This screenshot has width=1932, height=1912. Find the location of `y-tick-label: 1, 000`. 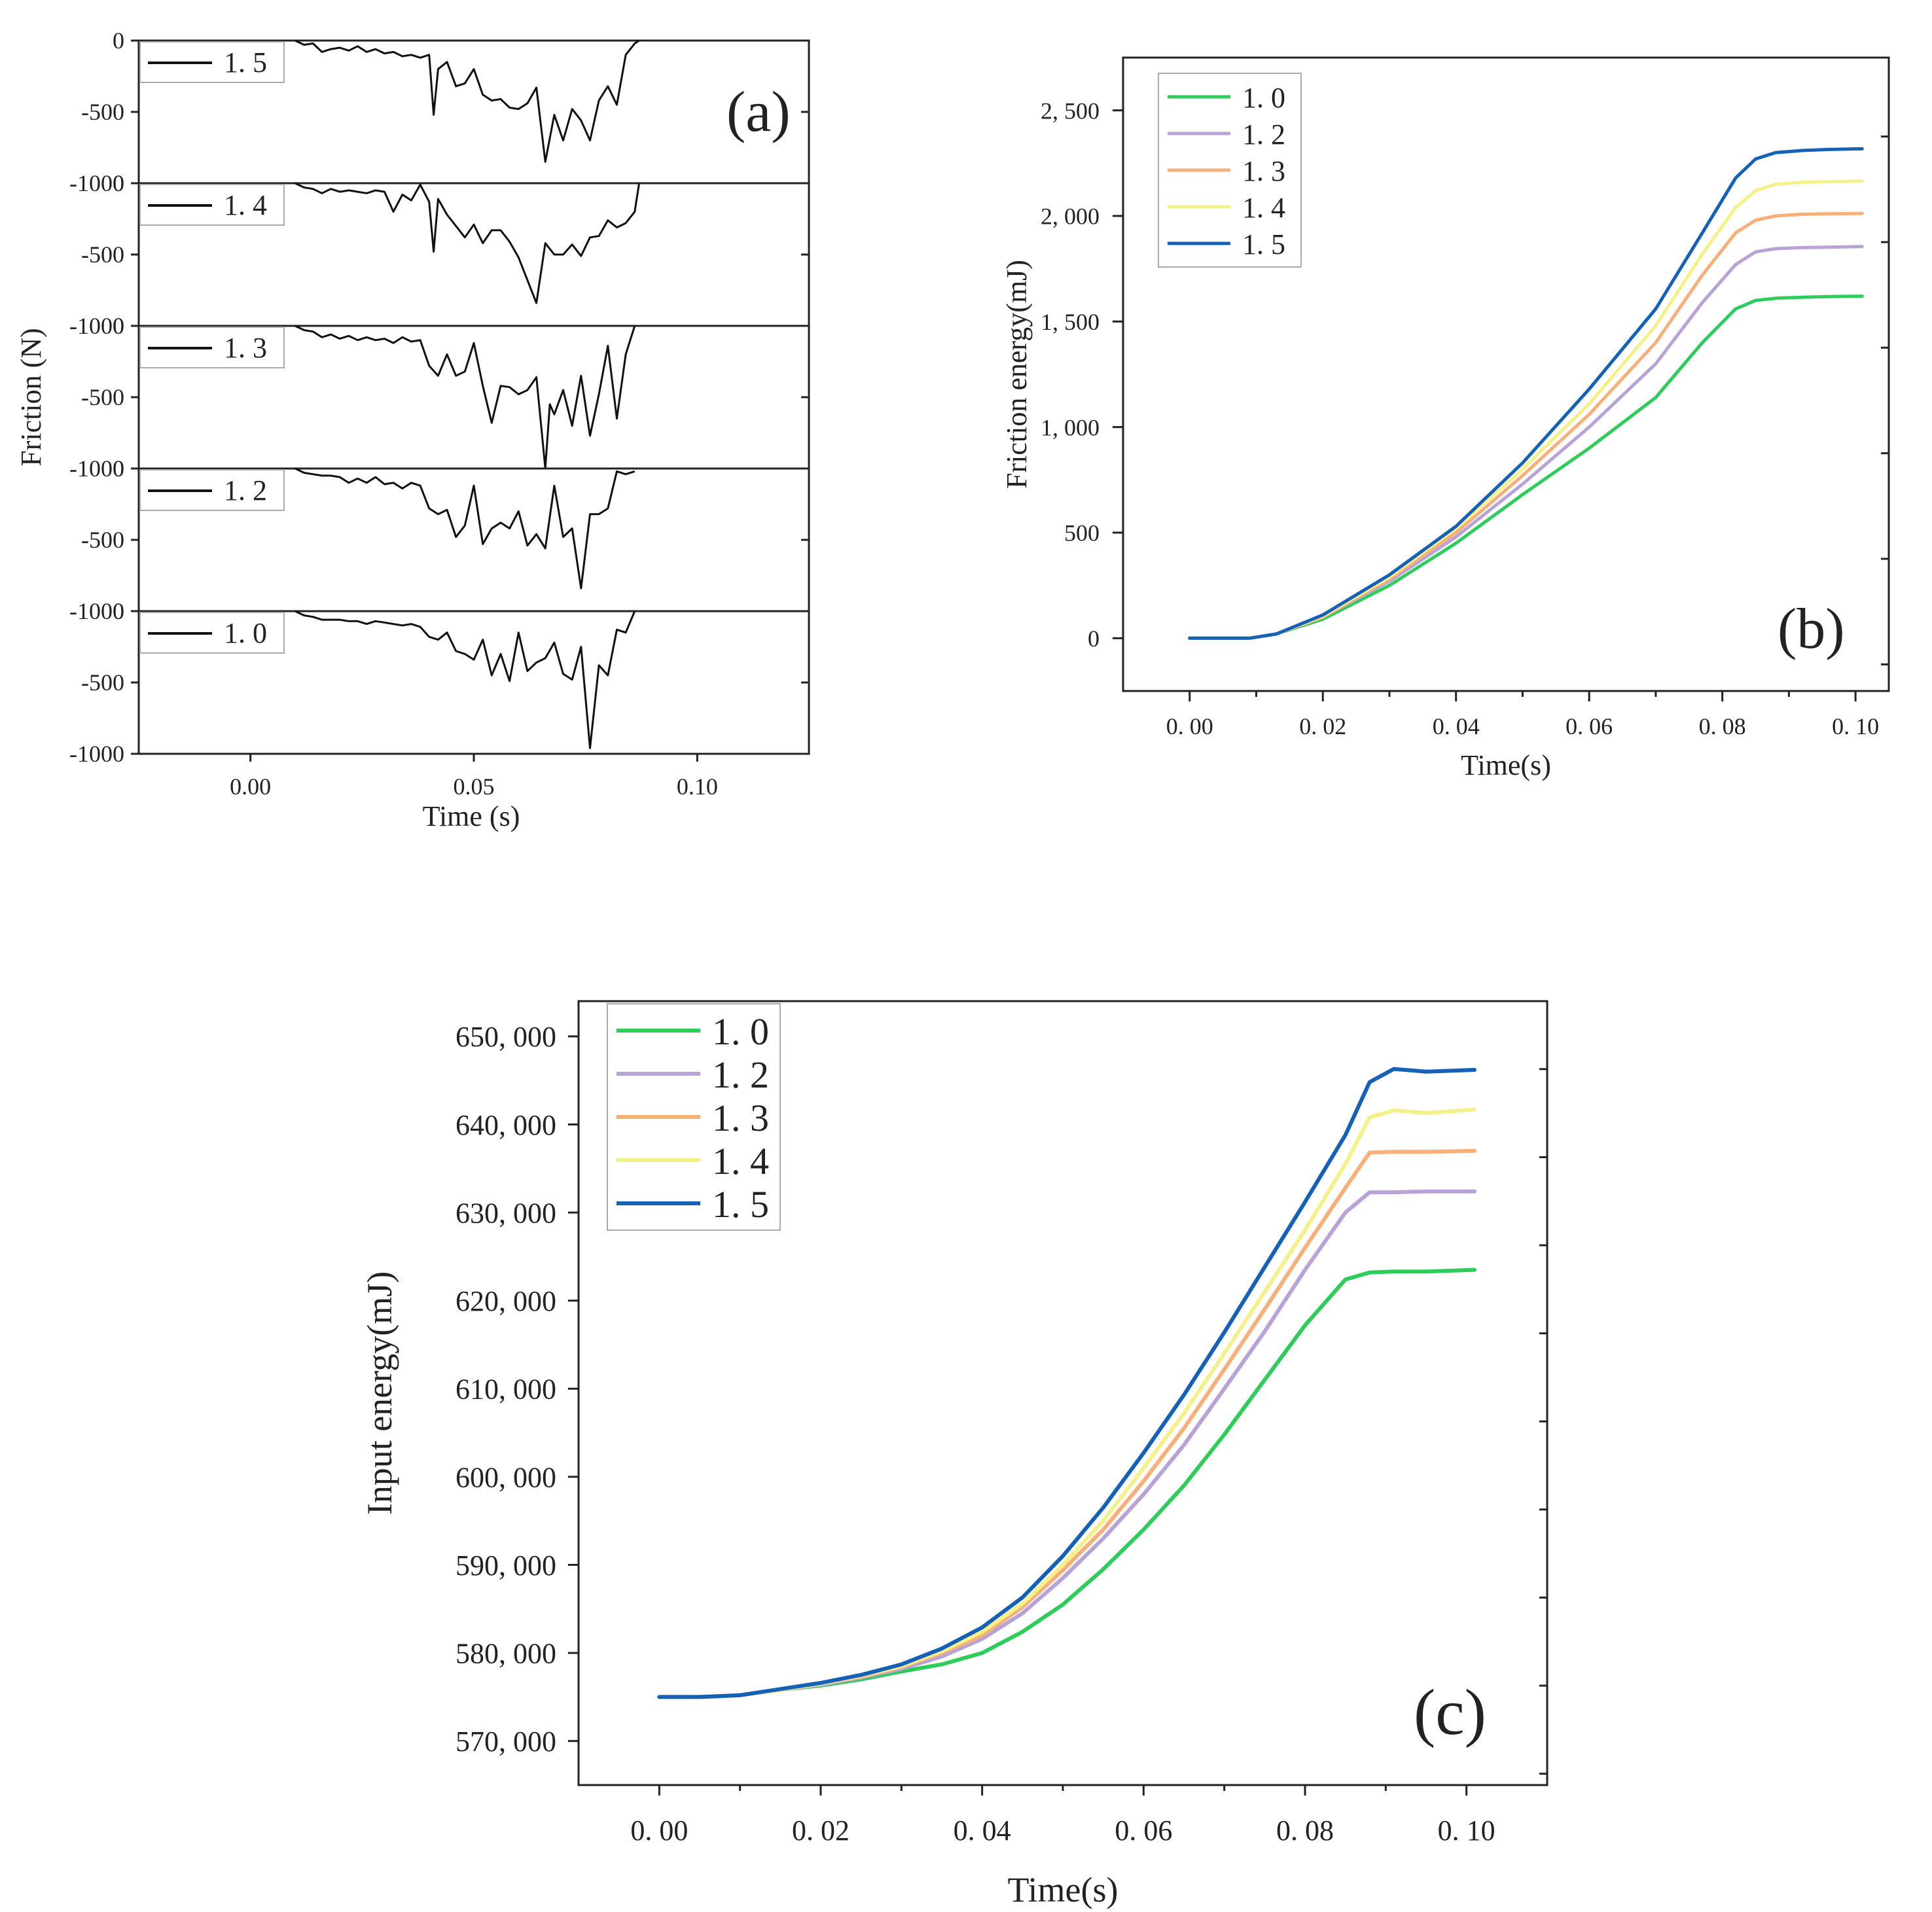

y-tick-label: 1, 000 is located at coordinates (1070, 427).